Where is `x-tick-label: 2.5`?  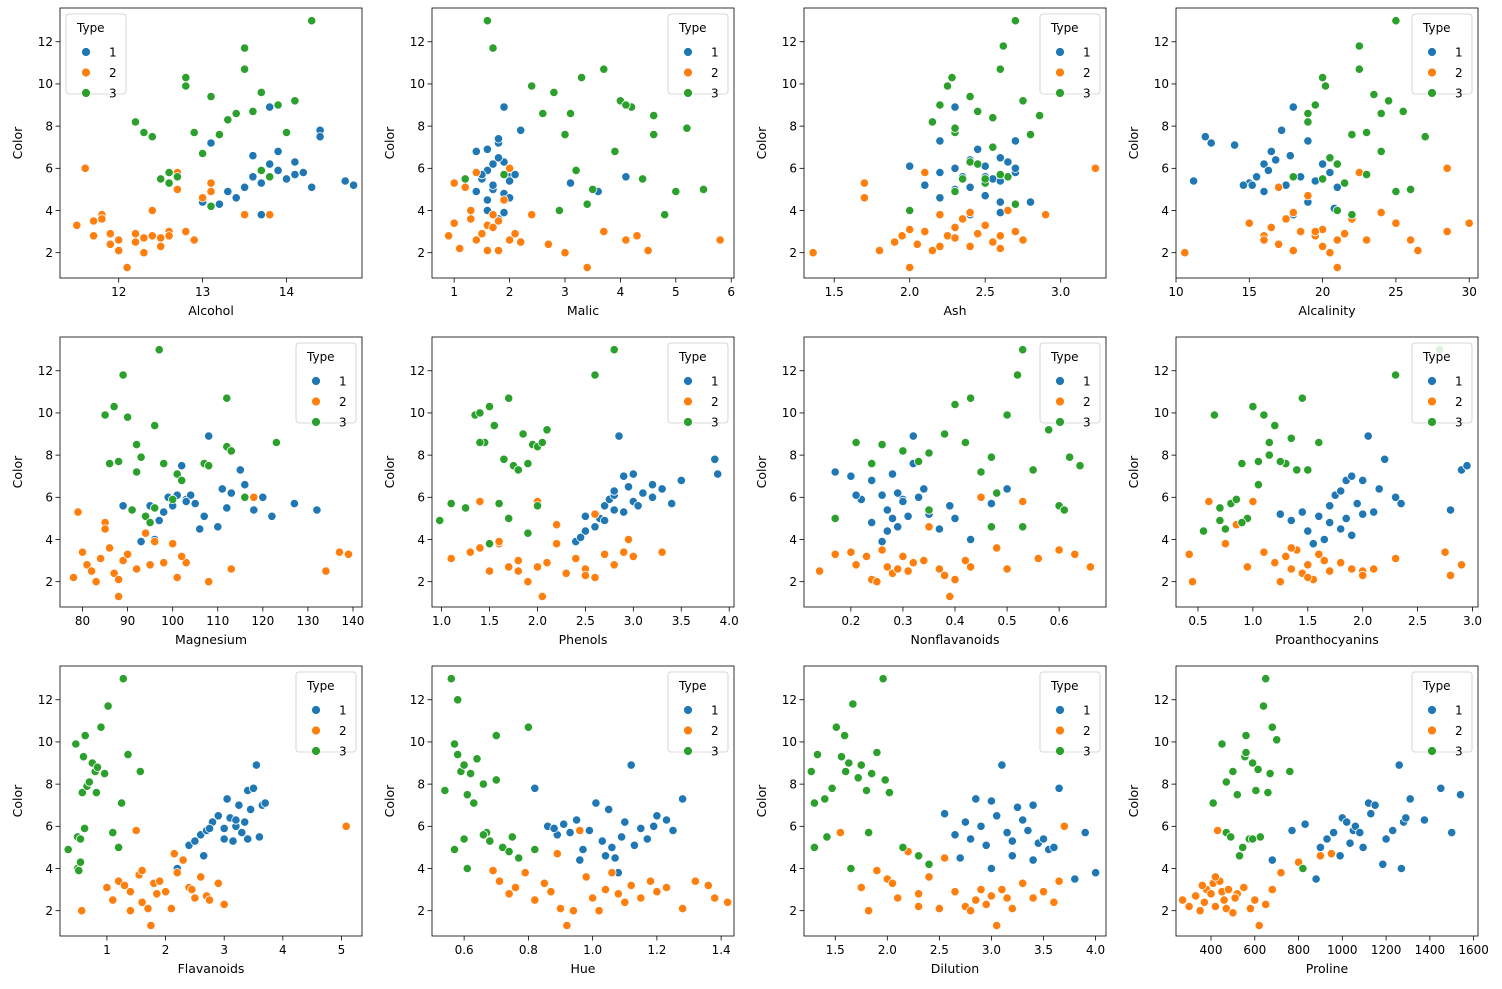 x-tick-label: 2.5 is located at coordinates (585, 621).